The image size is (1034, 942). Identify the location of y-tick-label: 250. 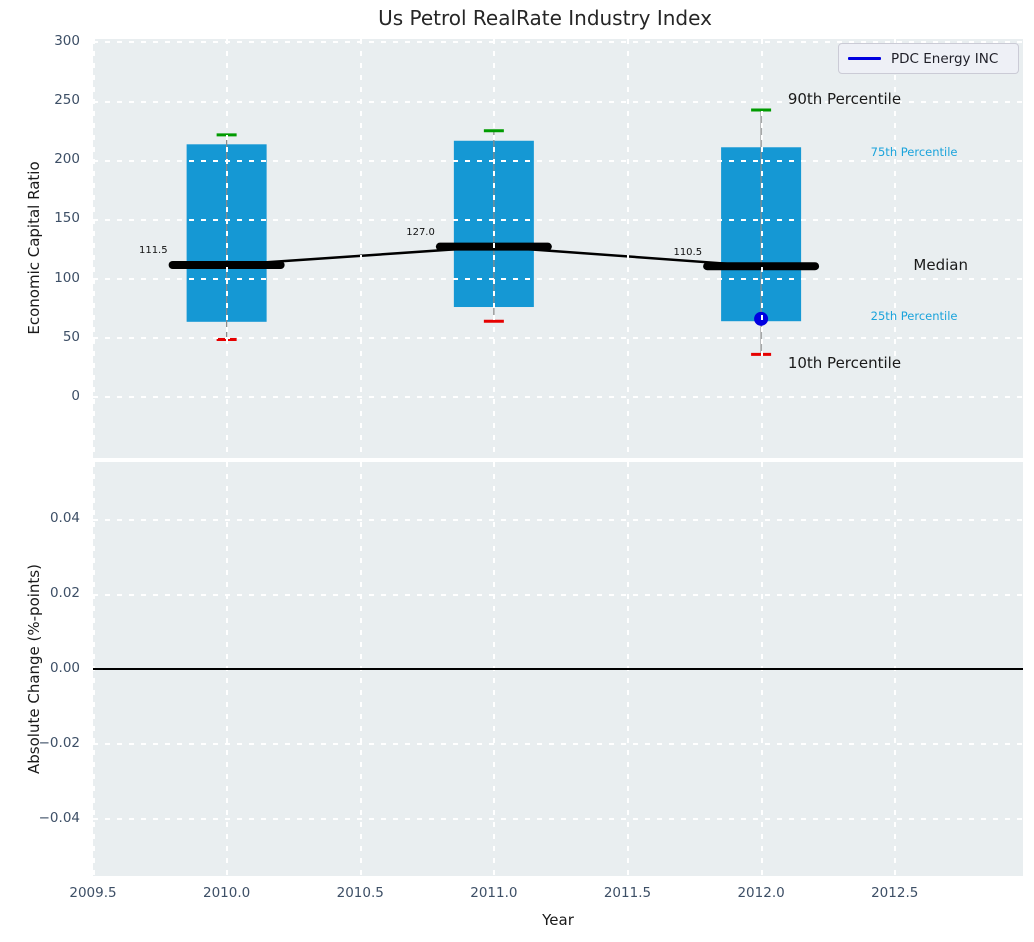
(67, 100).